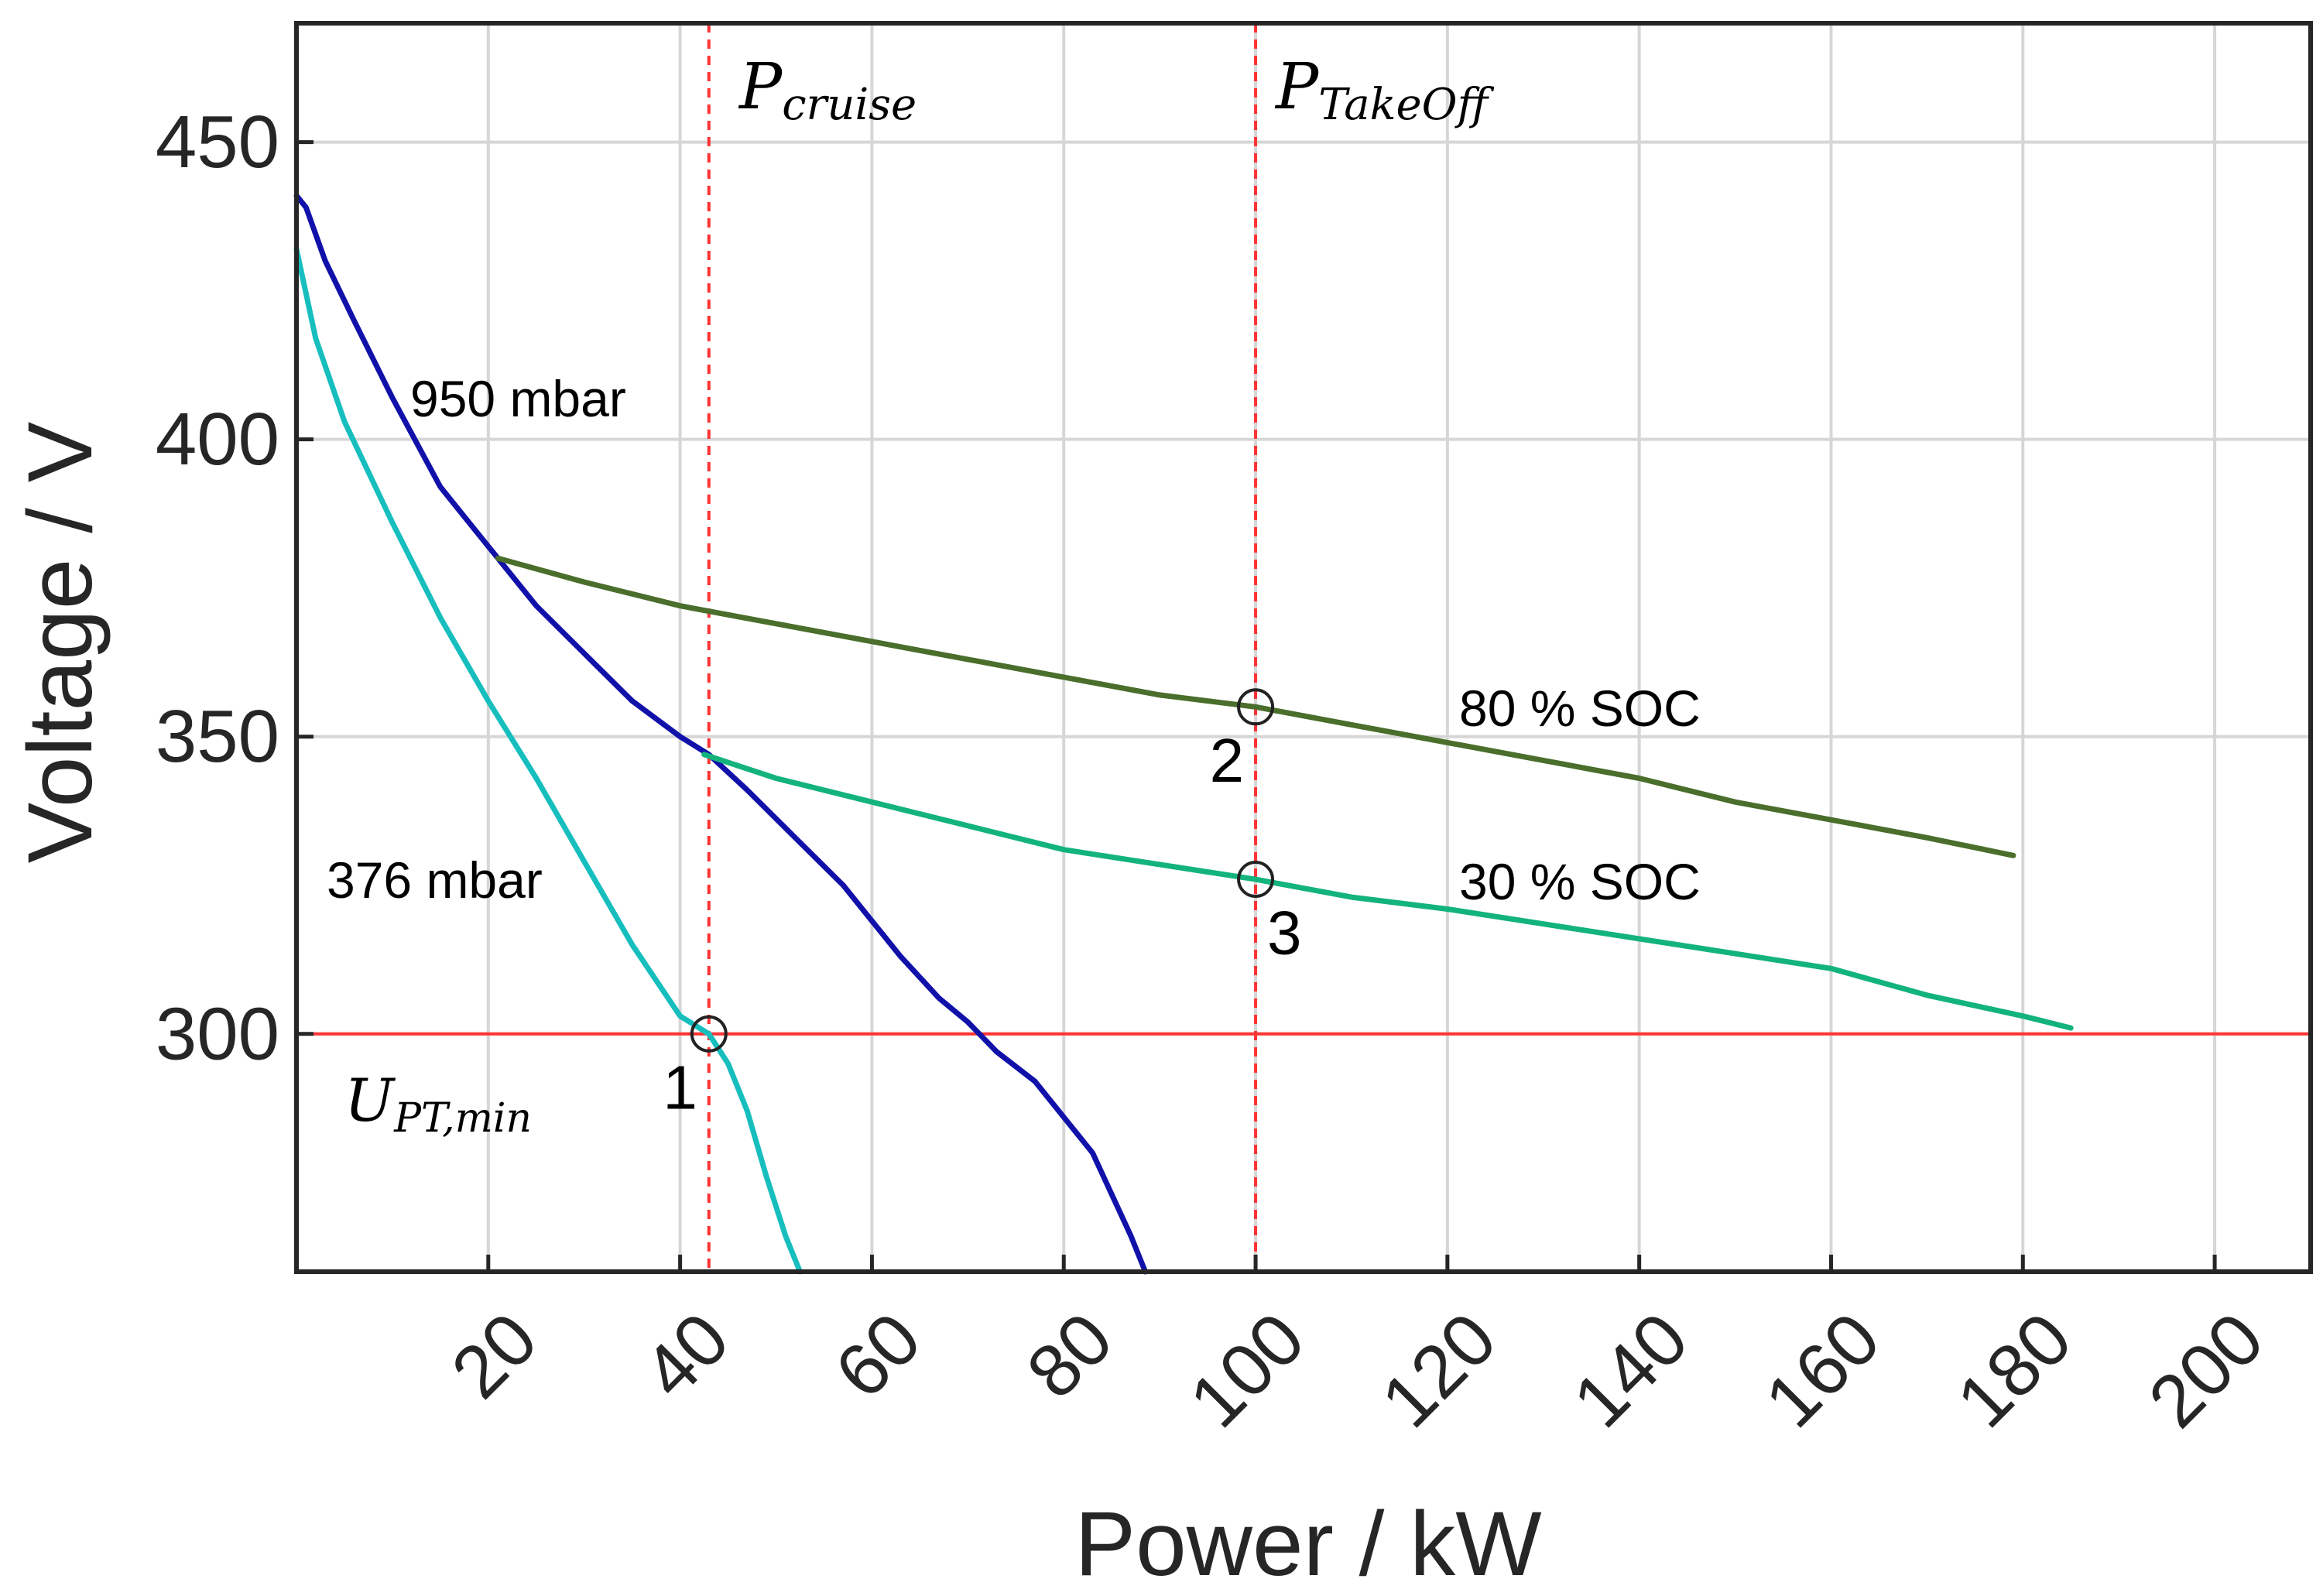 Image resolution: width=2323 pixels, height=1596 pixels. Describe the element at coordinates (370, 1100) in the screenshot. I see `u-pt-min-main: U` at that location.